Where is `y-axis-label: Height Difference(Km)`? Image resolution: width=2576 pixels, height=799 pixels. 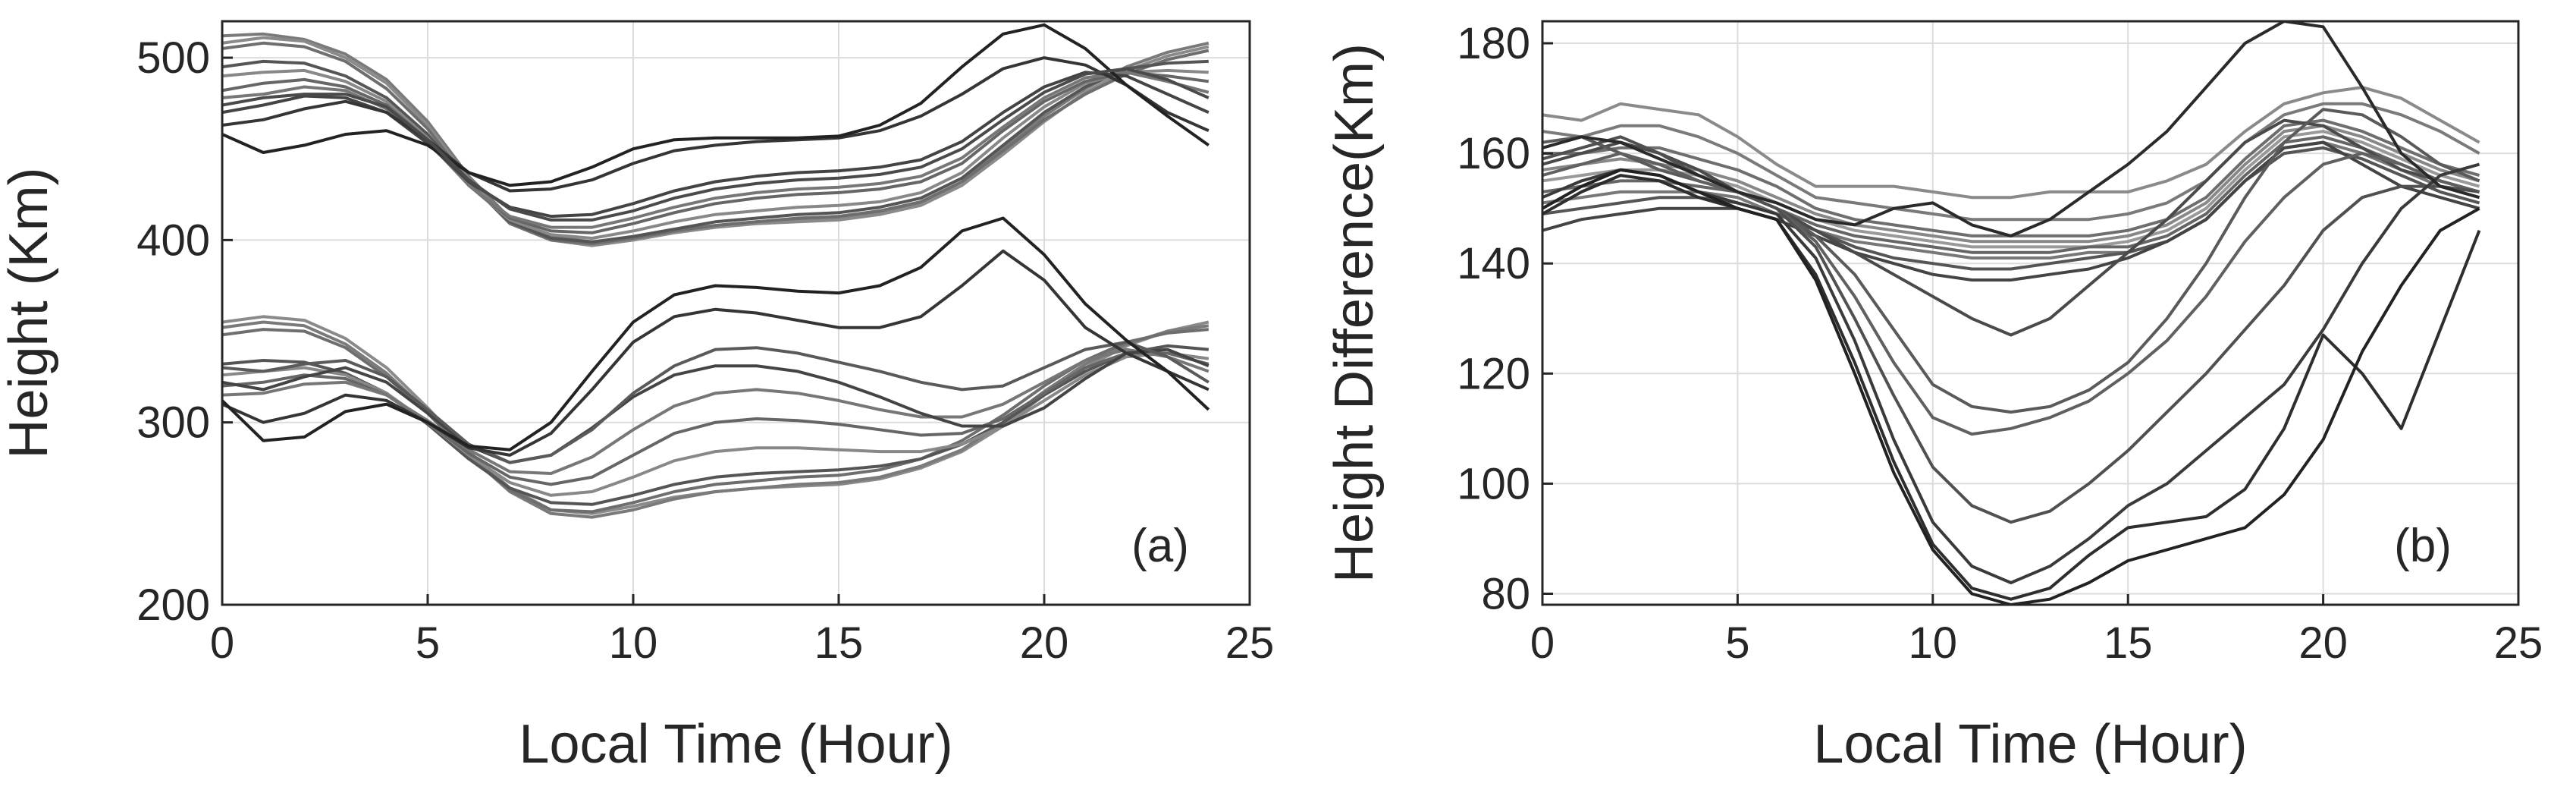 y-axis-label: Height Difference(Km) is located at coordinates (1354, 313).